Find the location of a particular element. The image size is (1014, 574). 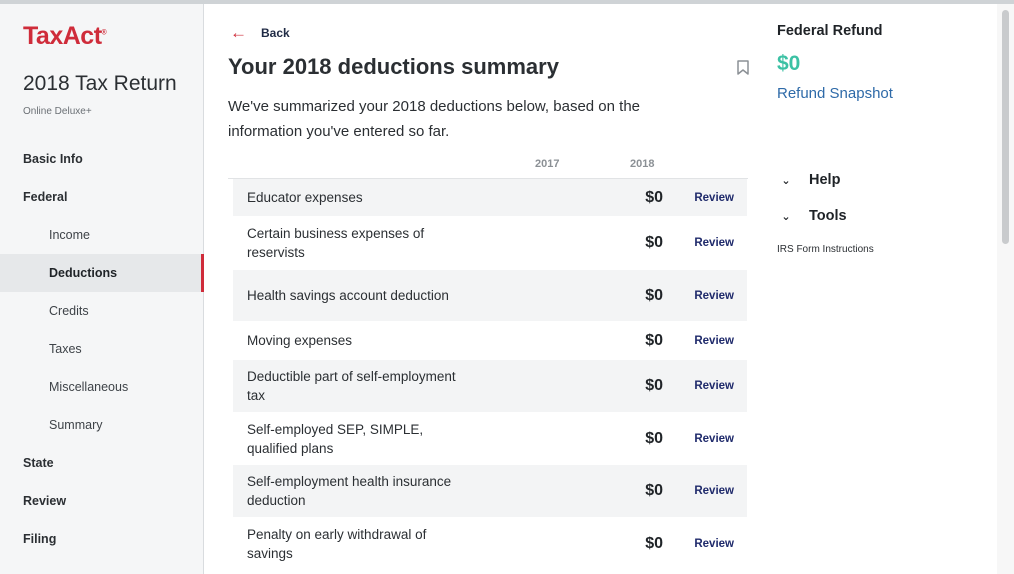

row-label: Certain business expenses of reservists is located at coordinates (336, 243).